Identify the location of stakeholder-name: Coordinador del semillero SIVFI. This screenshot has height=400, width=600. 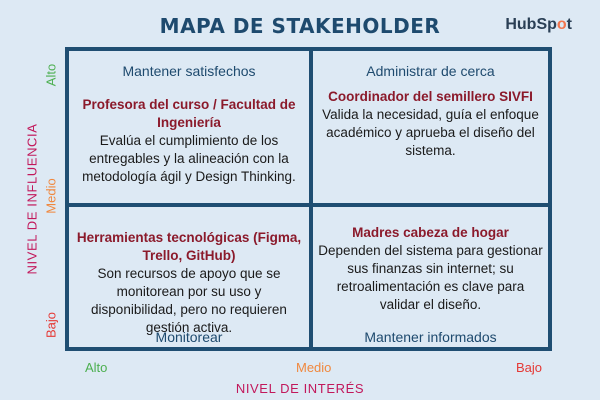
(430, 96).